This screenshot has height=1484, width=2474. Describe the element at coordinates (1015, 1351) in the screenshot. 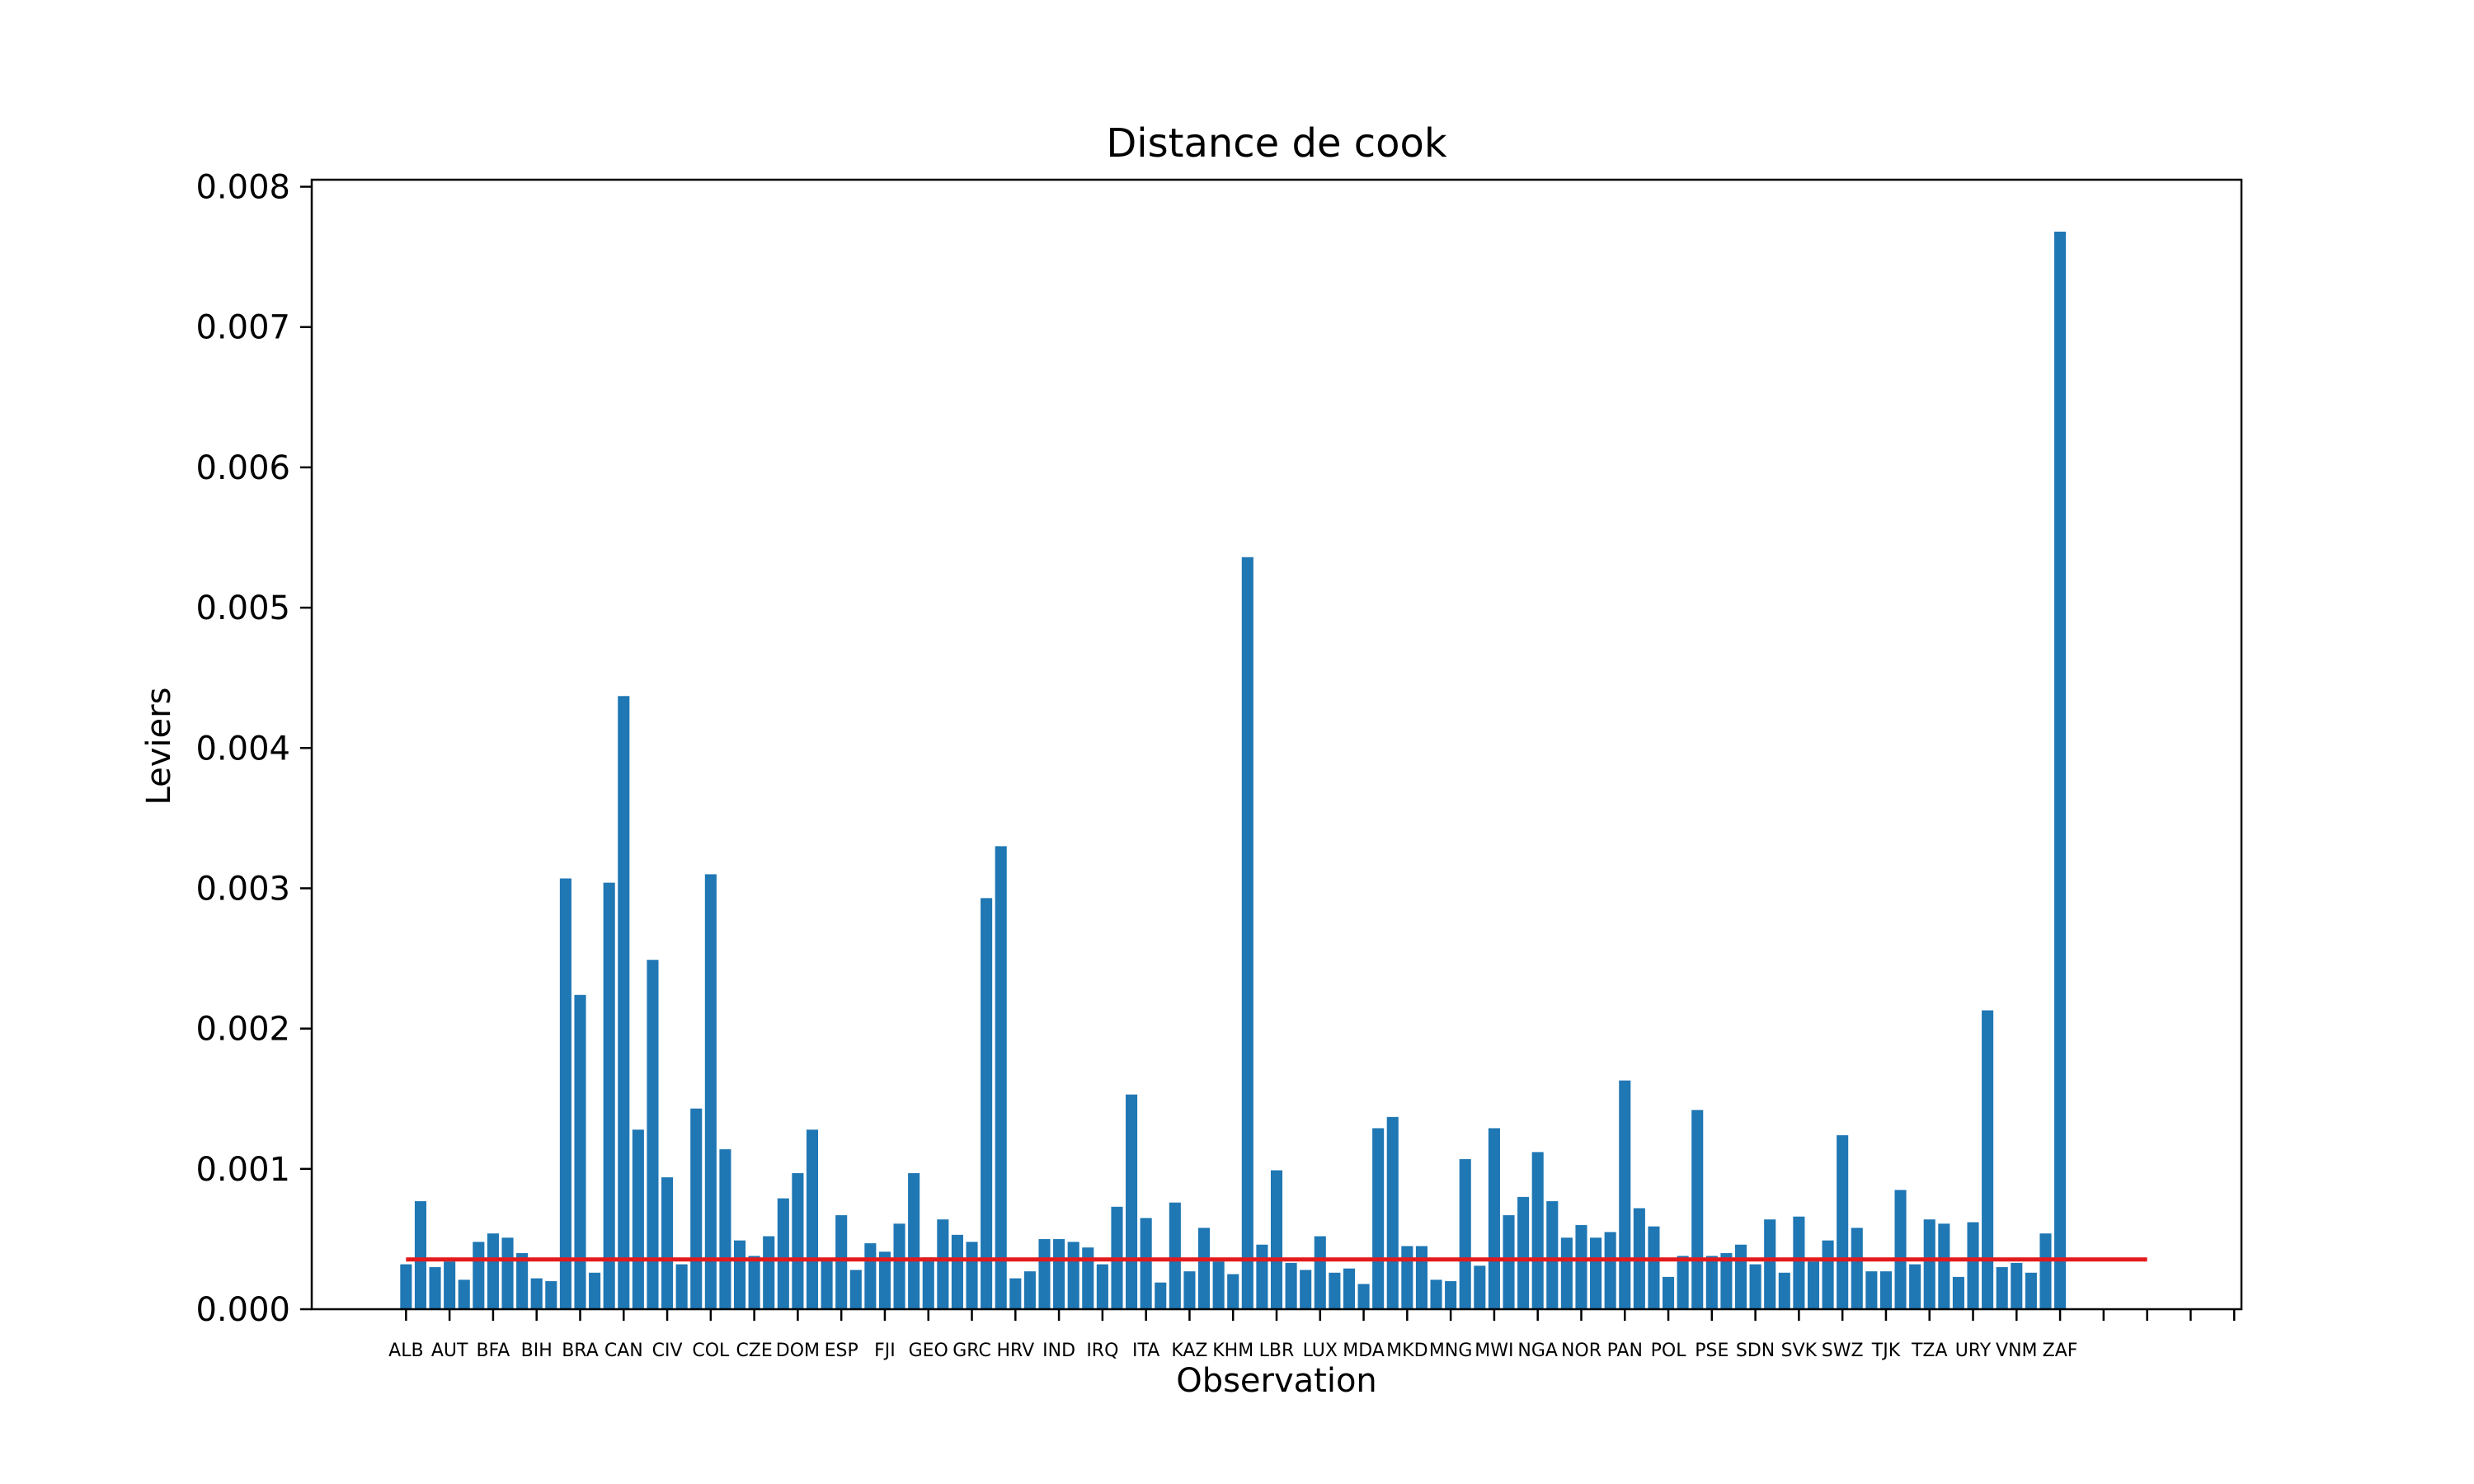

I see `x-tick-label: HRV` at that location.